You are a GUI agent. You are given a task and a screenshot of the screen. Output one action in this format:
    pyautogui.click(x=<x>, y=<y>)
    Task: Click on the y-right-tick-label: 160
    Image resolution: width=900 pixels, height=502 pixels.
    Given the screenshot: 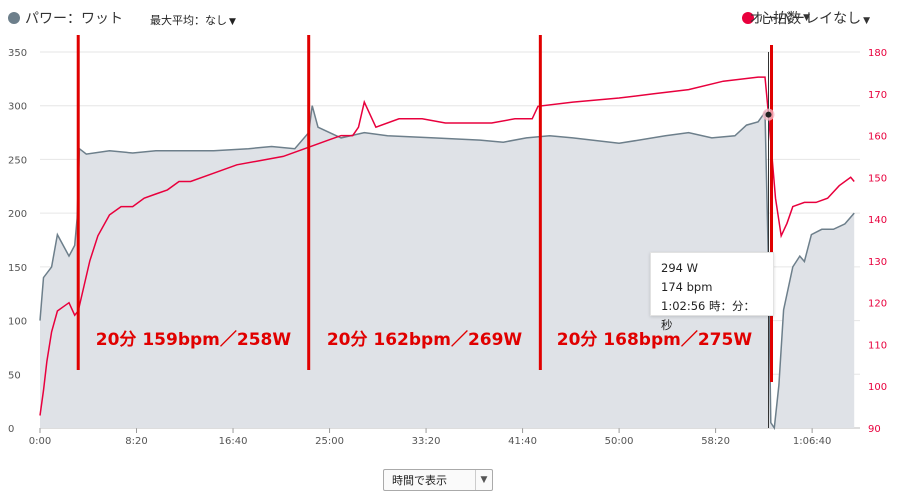 What is the action you would take?
    pyautogui.click(x=877, y=137)
    